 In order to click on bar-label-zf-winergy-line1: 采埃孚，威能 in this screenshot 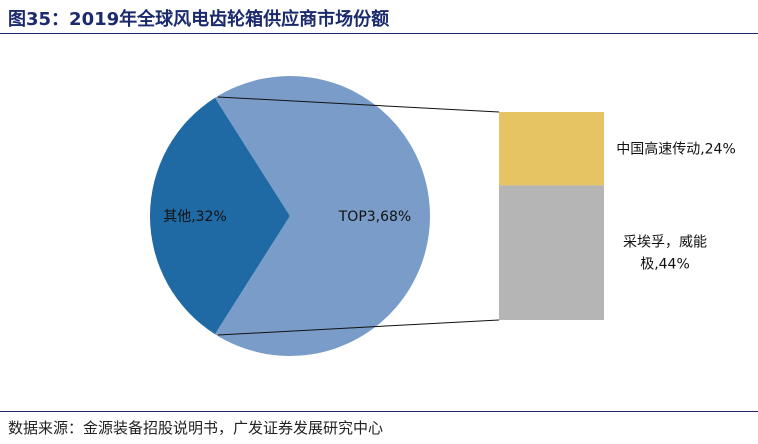, I will do `click(665, 243)`.